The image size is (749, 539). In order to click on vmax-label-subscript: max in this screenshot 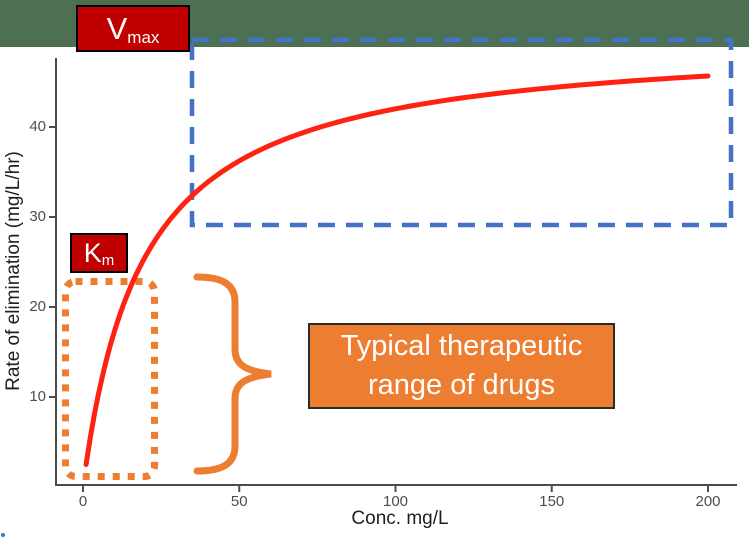, I will do `click(143, 37)`.